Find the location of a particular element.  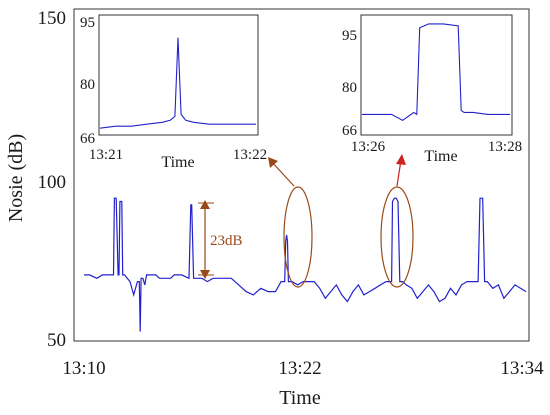

difference-annotation: 23dB is located at coordinates (220, 239).